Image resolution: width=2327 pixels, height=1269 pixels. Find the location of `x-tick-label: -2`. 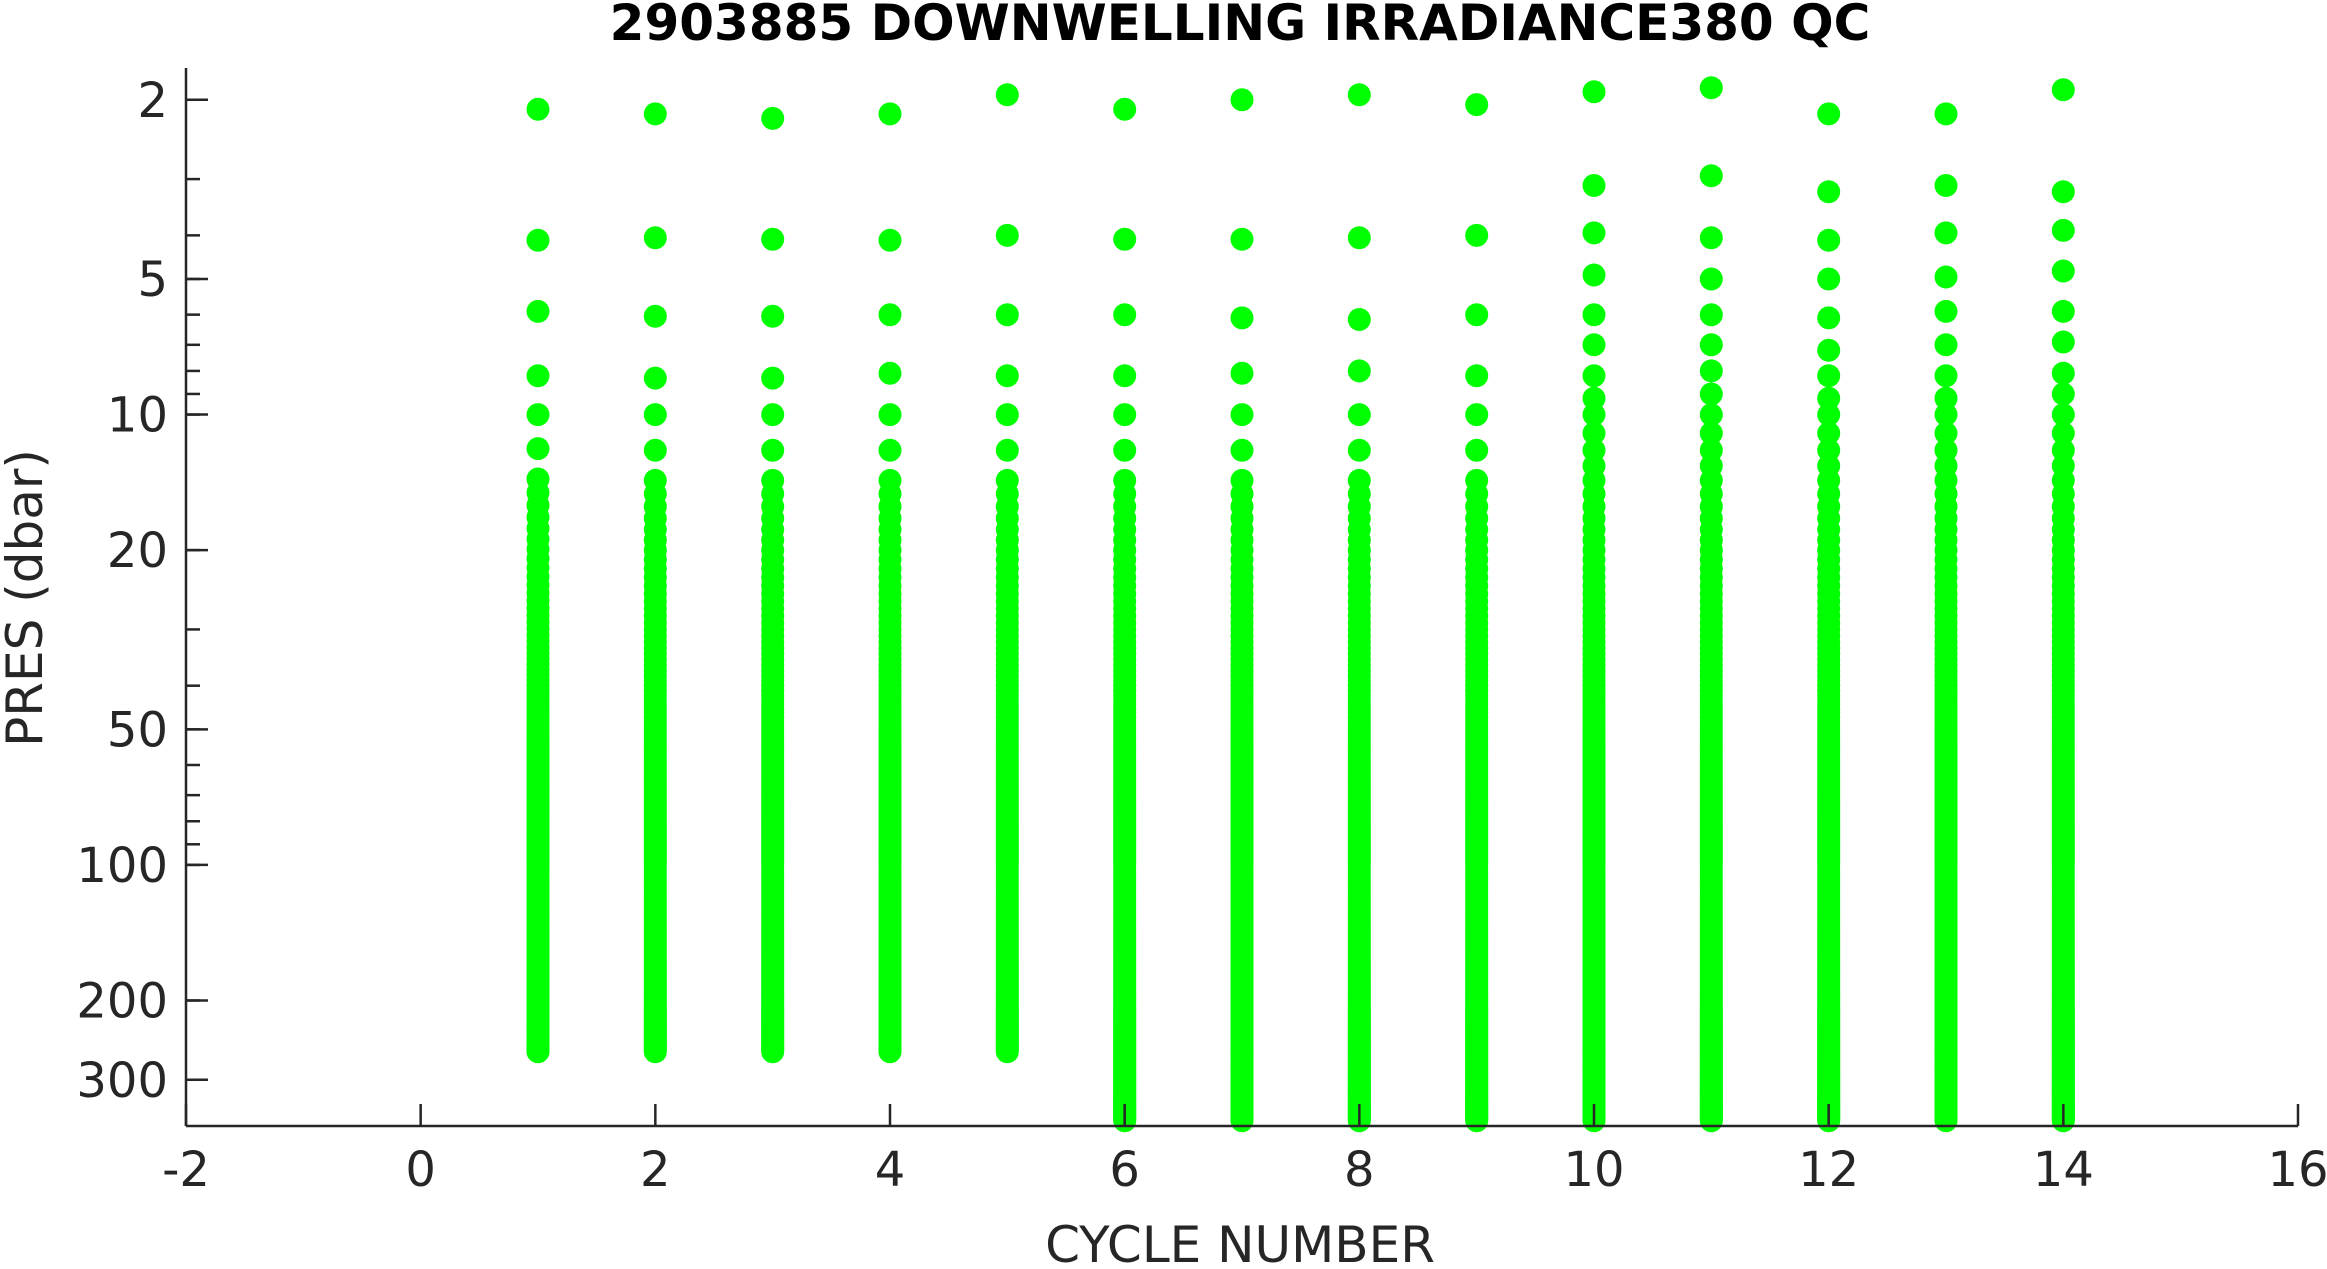

x-tick-label: -2 is located at coordinates (186, 1170).